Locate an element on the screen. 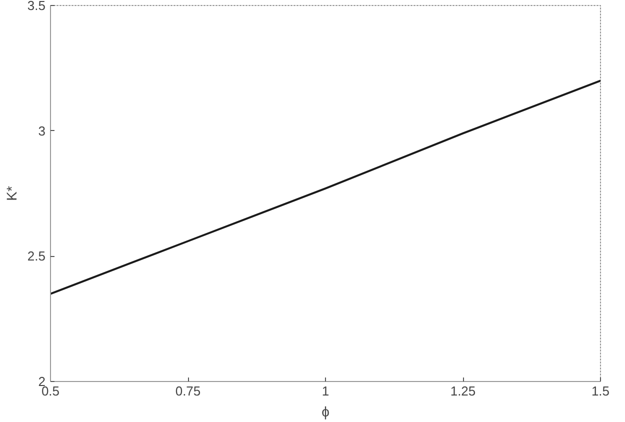 The image size is (625, 422). x-tick-label: 1 is located at coordinates (326, 391).